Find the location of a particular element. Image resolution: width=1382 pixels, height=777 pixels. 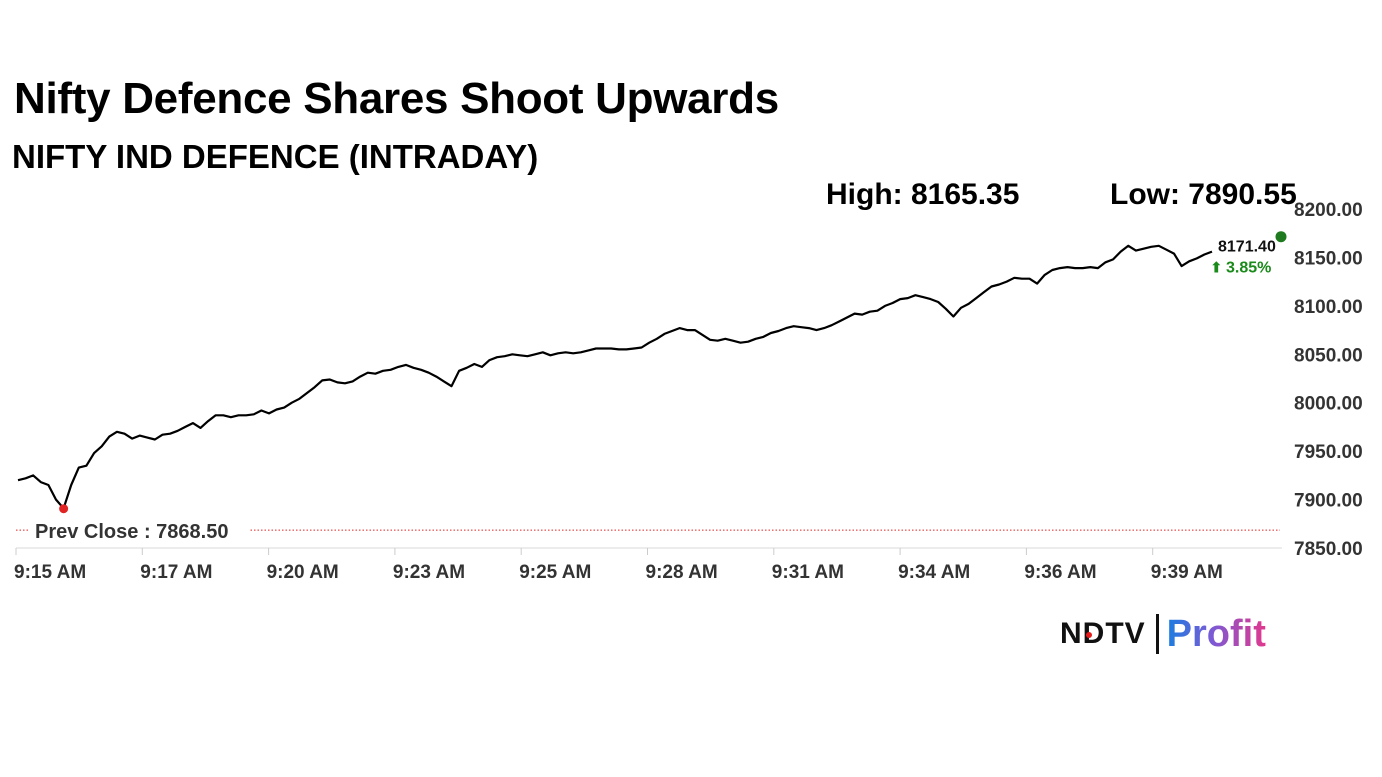

x-tick-label: 9:36 AM is located at coordinates (1060, 572).